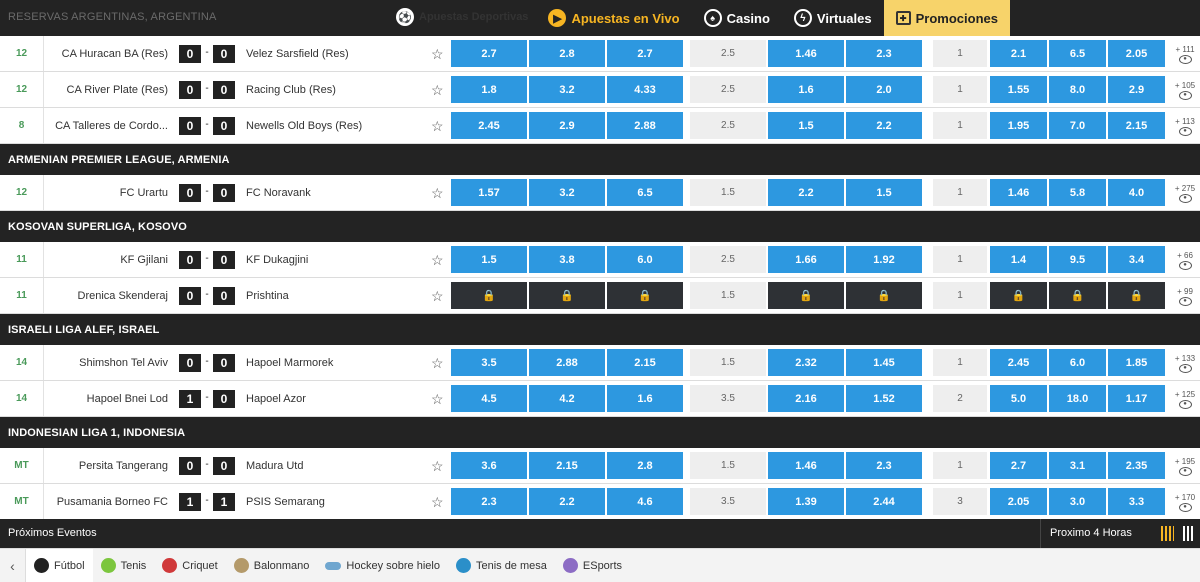 The height and width of the screenshot is (582, 1200). I want to click on odds-button: 5.0, so click(1018, 398).